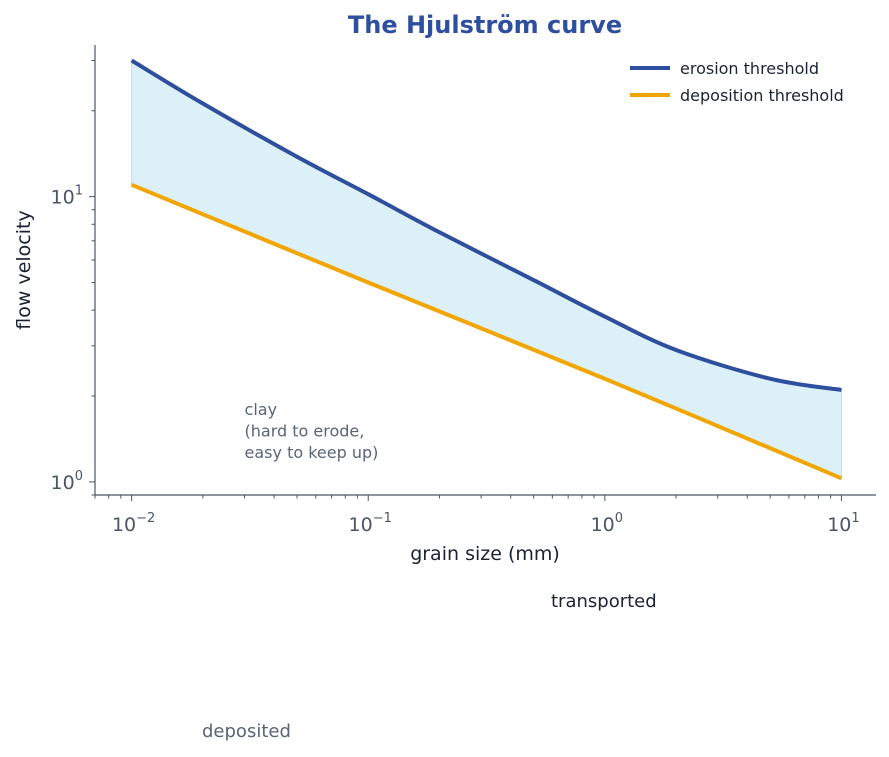  Describe the element at coordinates (485, 25) in the screenshot. I see `chart-title: The Hjulström curve` at that location.